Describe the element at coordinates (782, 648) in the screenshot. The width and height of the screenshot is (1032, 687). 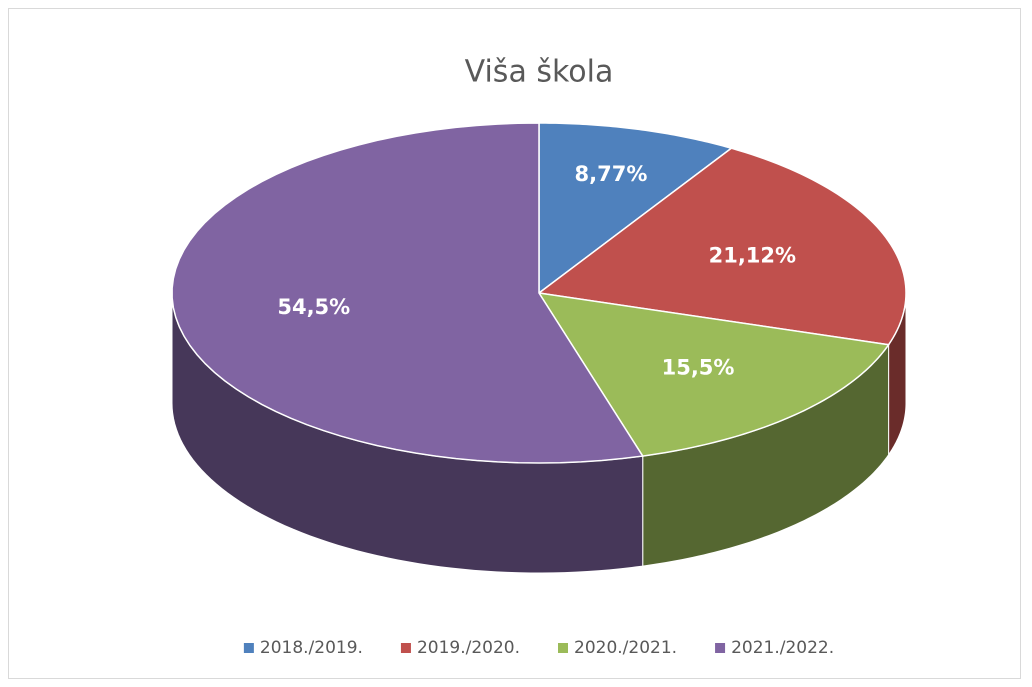
I see `legend-label: 2021./2022.` at that location.